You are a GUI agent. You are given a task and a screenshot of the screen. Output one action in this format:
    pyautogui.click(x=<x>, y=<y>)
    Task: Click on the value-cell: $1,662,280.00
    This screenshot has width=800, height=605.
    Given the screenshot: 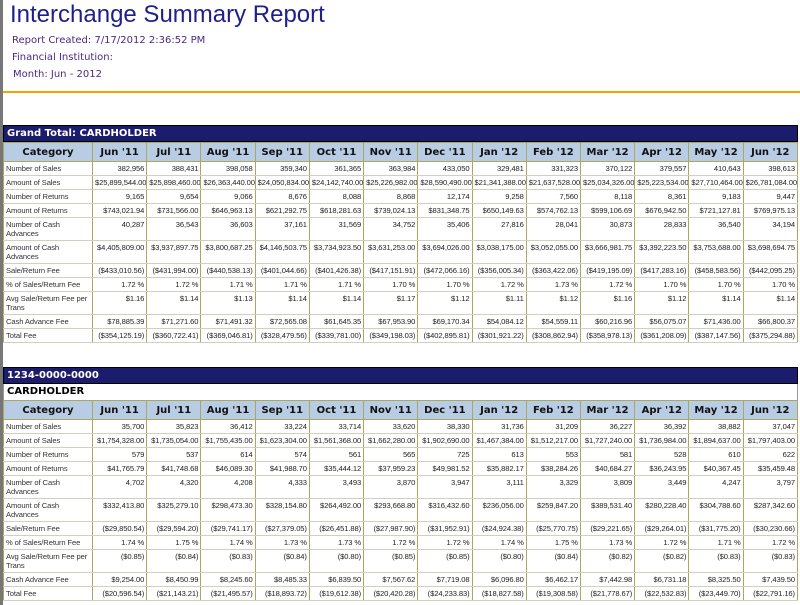 What is the action you would take?
    pyautogui.click(x=391, y=440)
    